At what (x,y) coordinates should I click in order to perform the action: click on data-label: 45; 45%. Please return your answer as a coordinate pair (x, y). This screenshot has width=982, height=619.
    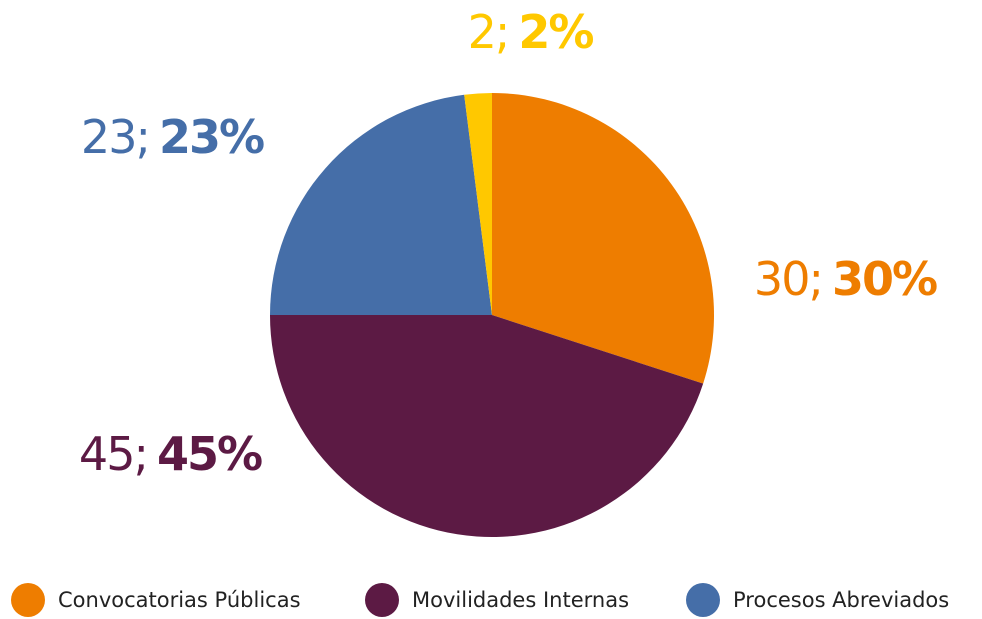
    Looking at the image, I should click on (170, 454).